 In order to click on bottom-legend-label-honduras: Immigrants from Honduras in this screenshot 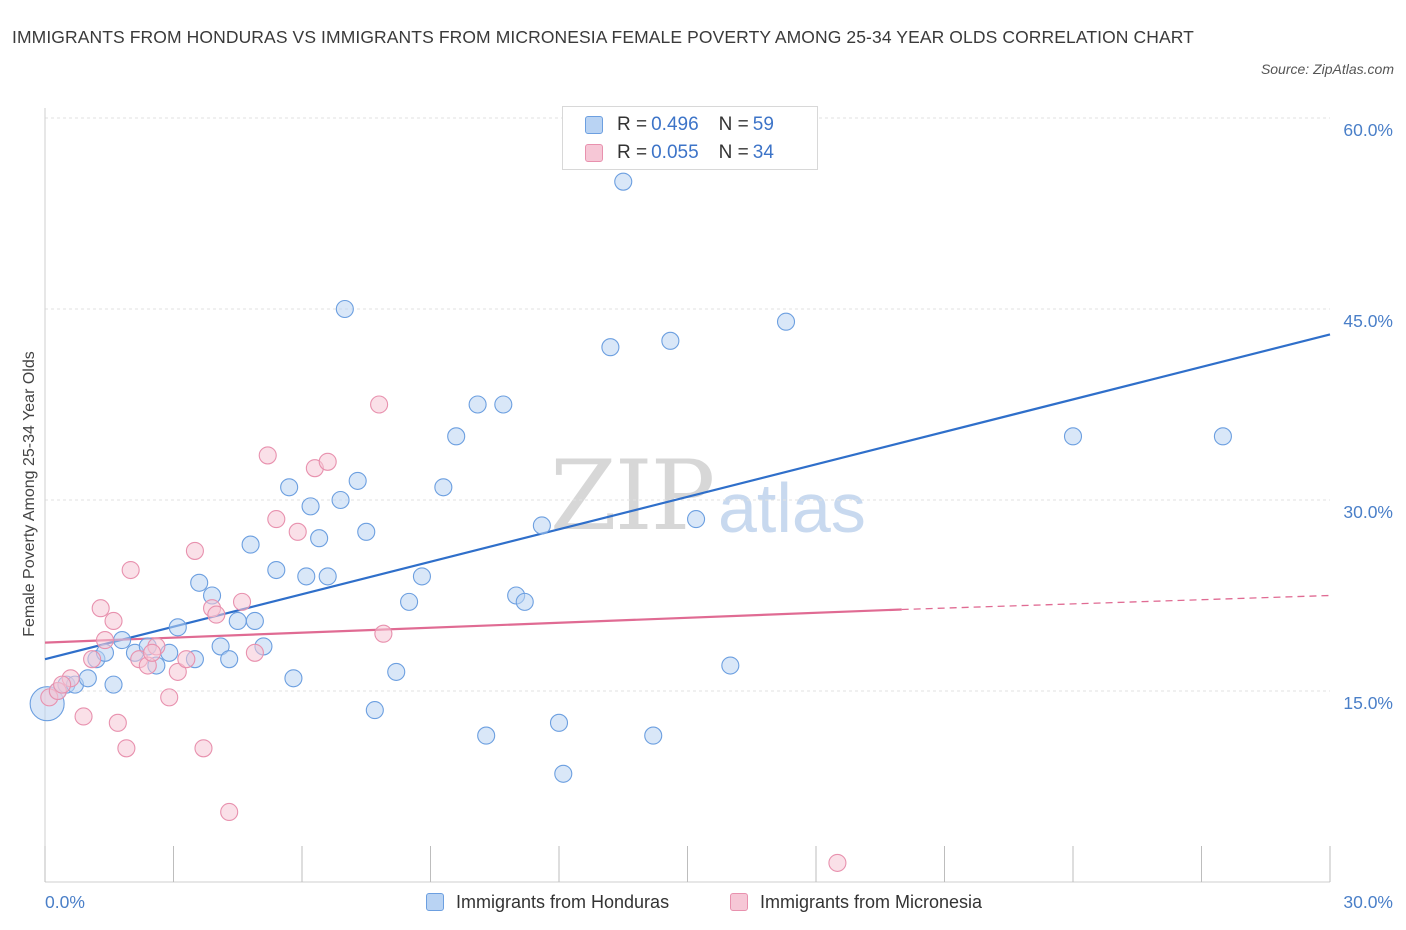, I will do `click(563, 901)`.